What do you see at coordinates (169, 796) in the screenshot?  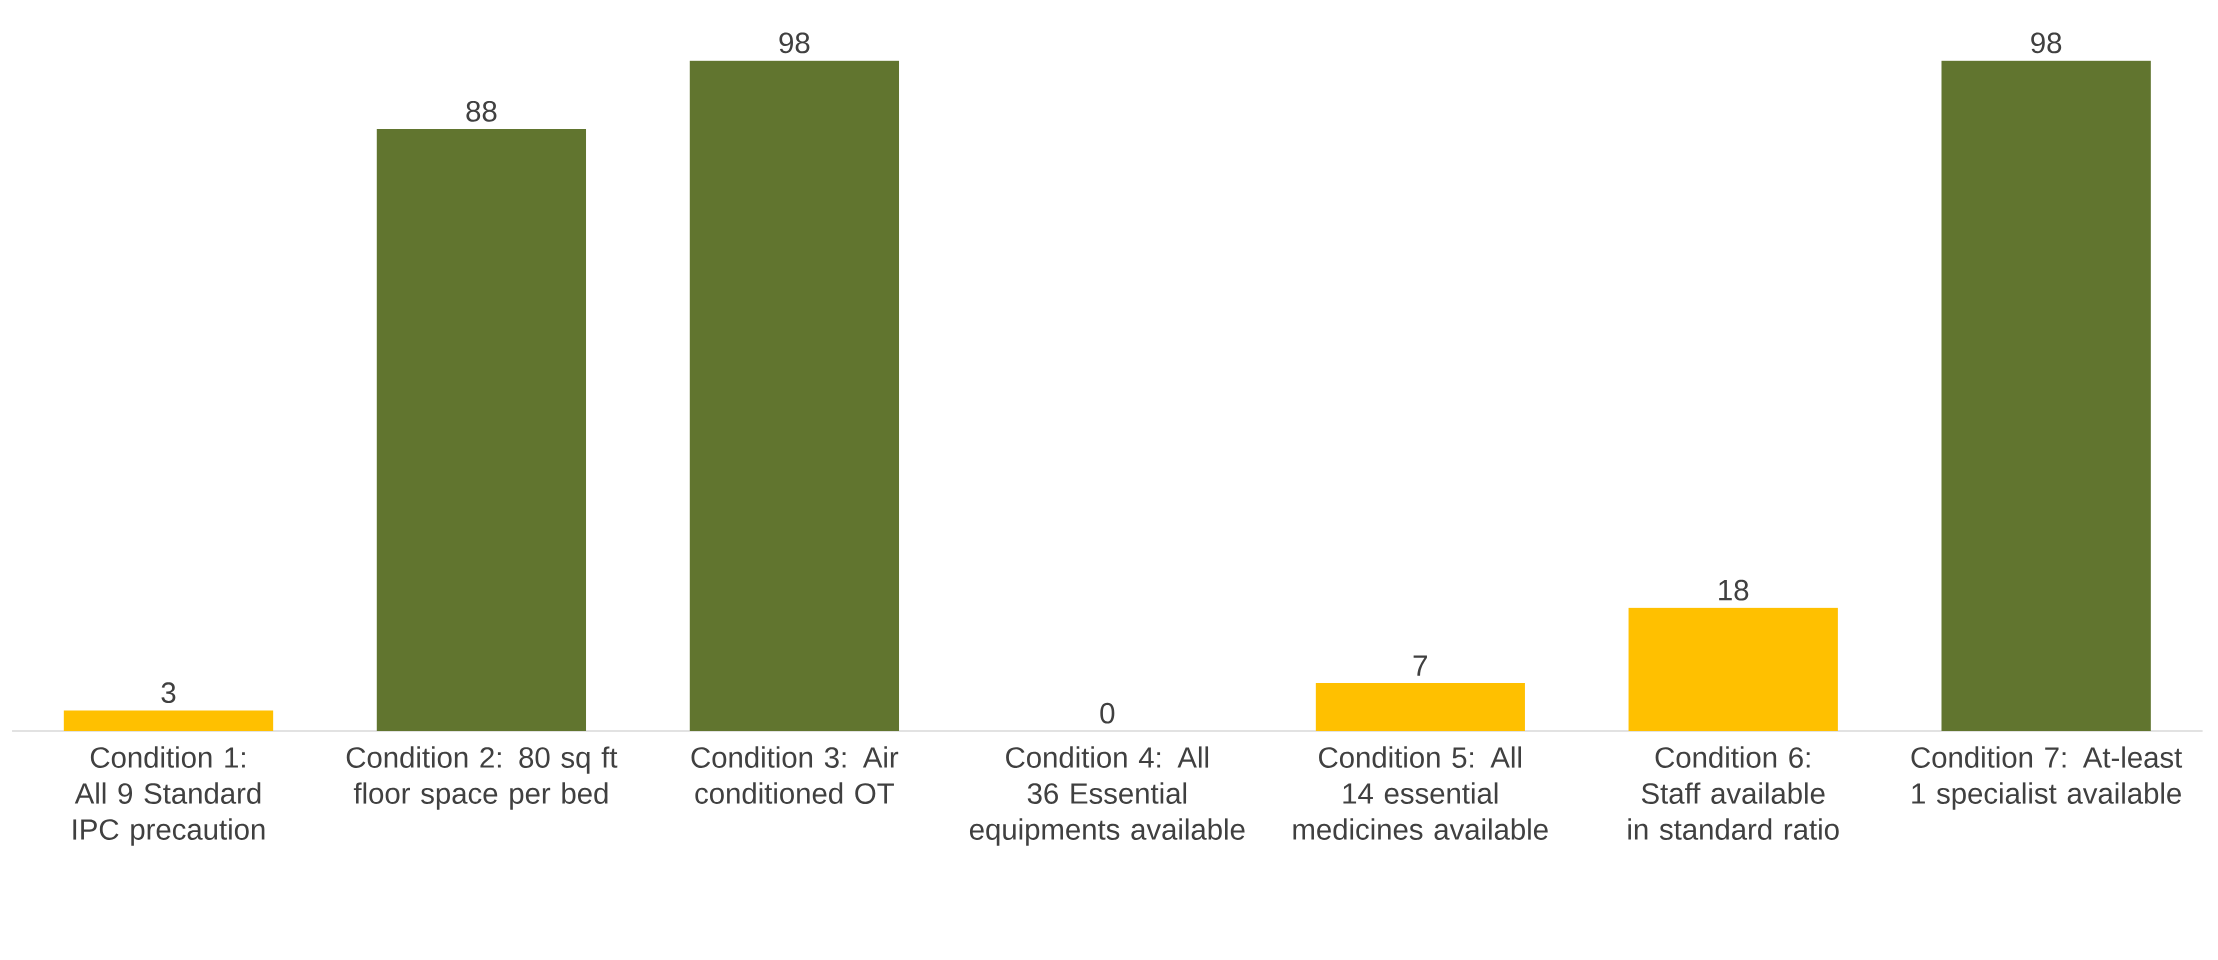 I see `x-tick-label: Condition 1: All 9 Standard IPC precaution` at bounding box center [169, 796].